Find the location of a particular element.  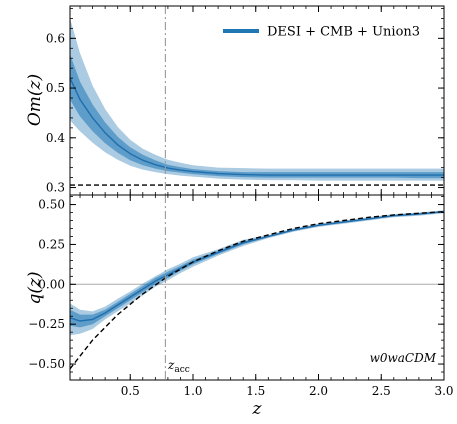

bottom-ytick-label: 0.00 is located at coordinates (51, 284).